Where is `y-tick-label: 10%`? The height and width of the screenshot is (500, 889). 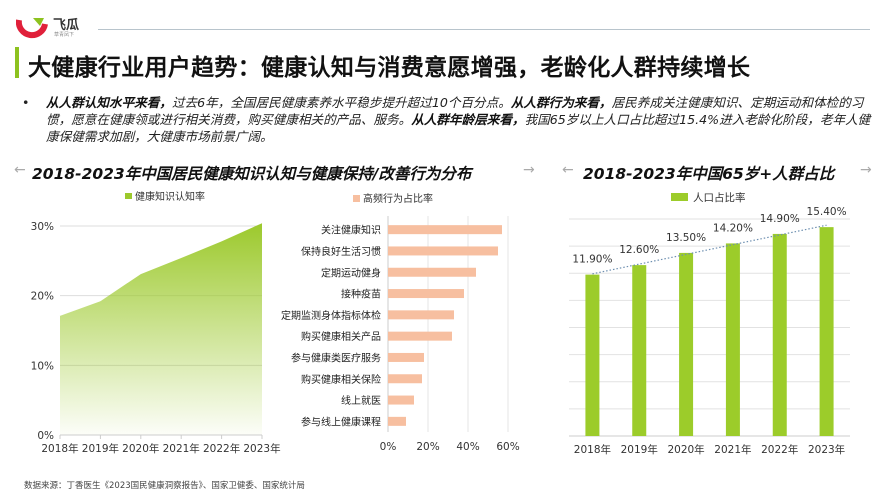
y-tick-label: 10% is located at coordinates (42, 366).